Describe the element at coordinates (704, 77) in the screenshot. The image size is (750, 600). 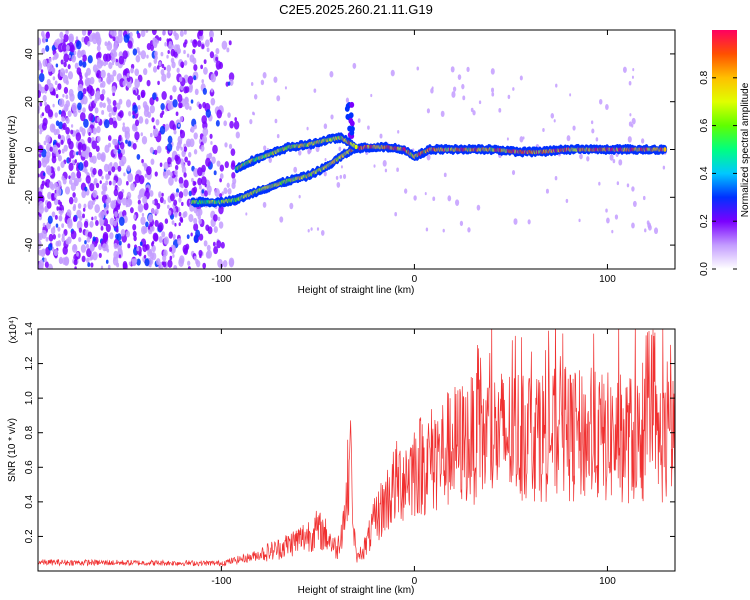
I see `colorbar-tick-label: 0.8` at that location.